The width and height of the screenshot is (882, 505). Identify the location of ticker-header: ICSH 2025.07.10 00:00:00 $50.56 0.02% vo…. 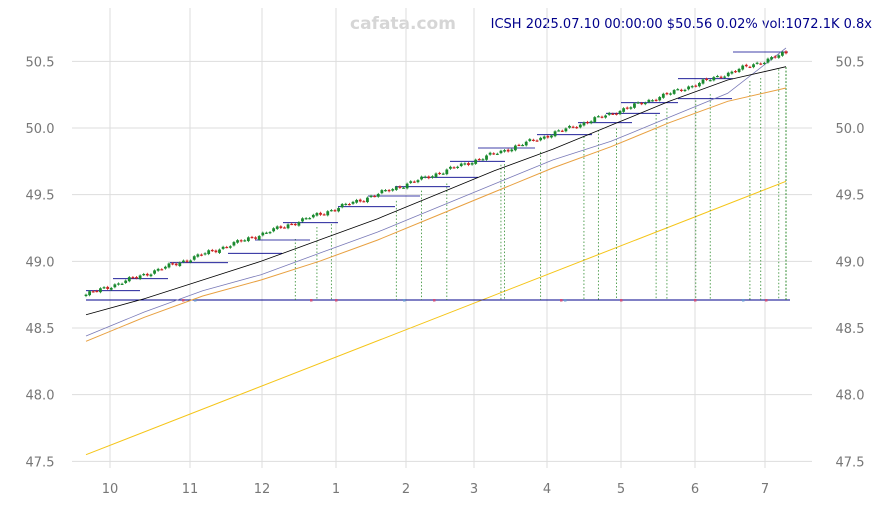
(681, 24).